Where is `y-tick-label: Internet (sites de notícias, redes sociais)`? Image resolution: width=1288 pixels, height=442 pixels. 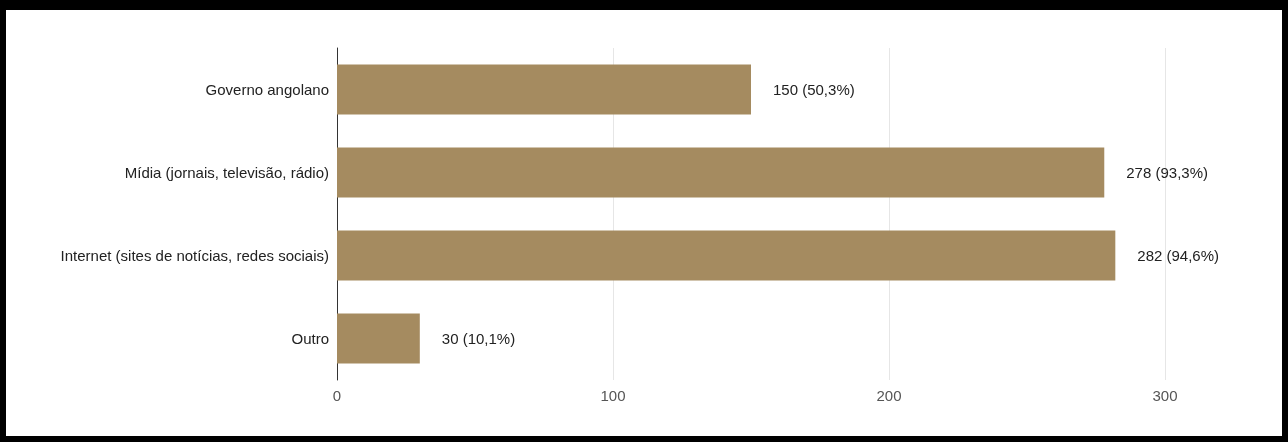 y-tick-label: Internet (sites de notícias, redes sociais) is located at coordinates (194, 255).